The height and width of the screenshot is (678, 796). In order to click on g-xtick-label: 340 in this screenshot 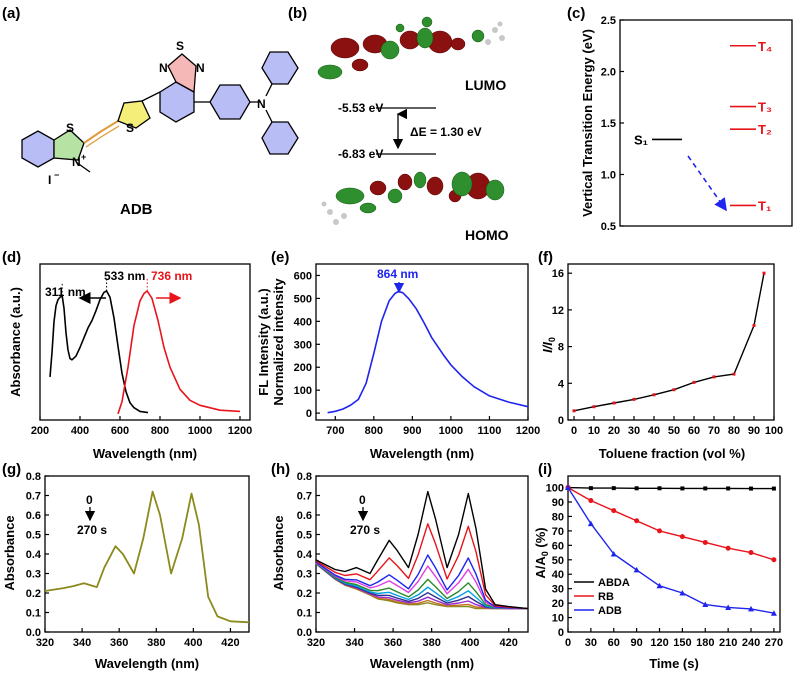, I will do `click(82, 643)`.